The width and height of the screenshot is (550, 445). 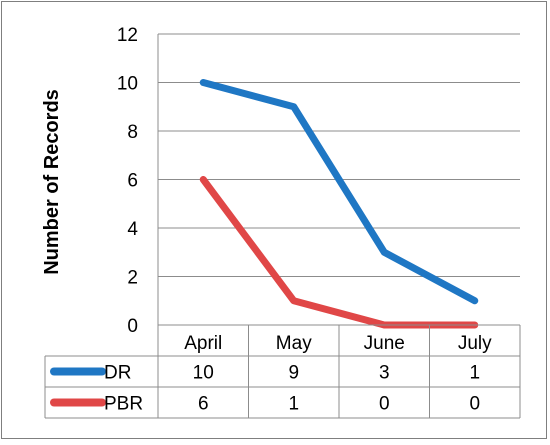 What do you see at coordinates (132, 229) in the screenshot?
I see `y-tick-label: 4` at bounding box center [132, 229].